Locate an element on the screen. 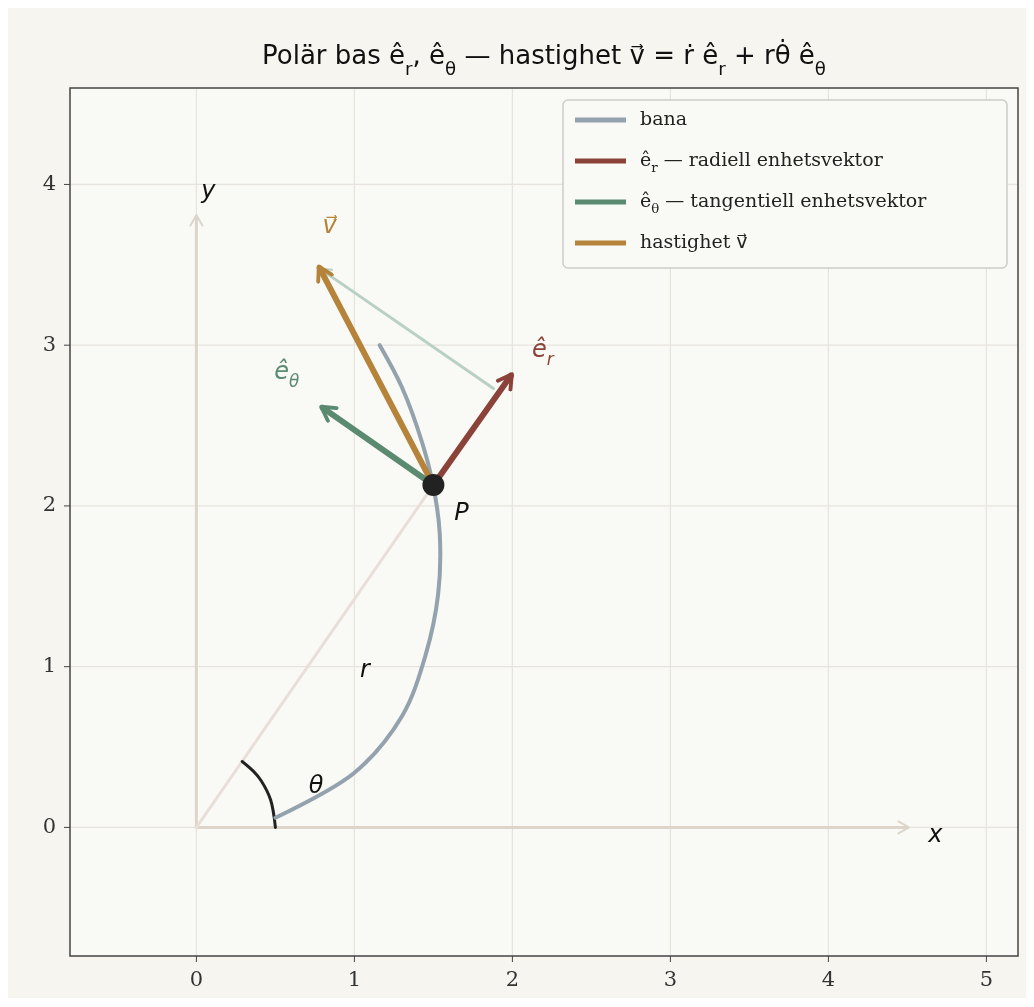  y-tick-label: 2 is located at coordinates (49, 504).